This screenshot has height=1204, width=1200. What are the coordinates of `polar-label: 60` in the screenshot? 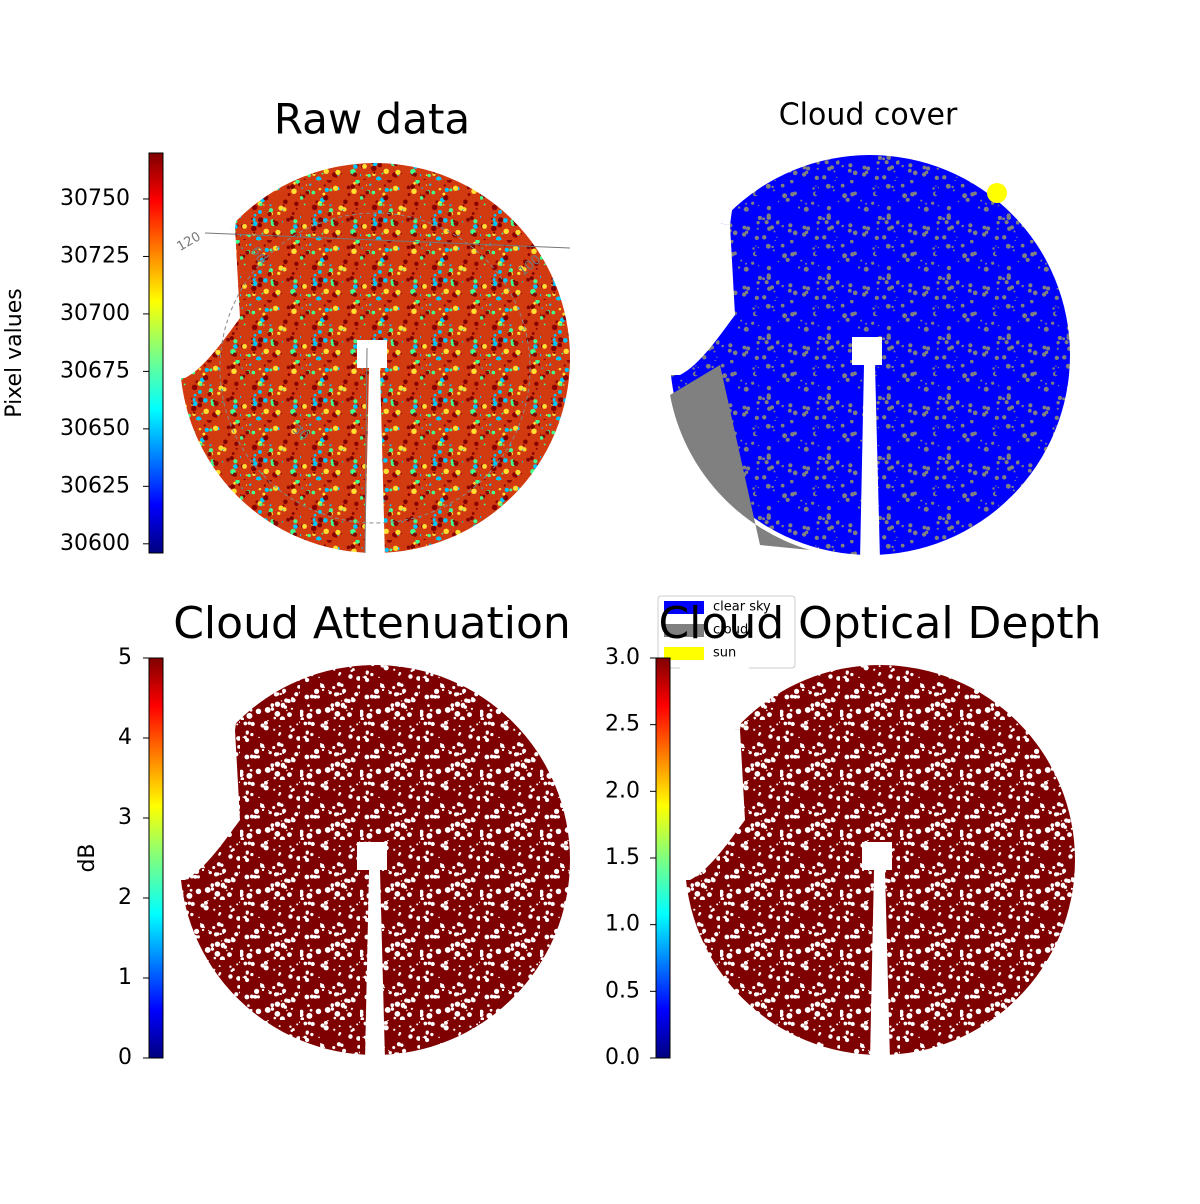 It's located at (257, 255).